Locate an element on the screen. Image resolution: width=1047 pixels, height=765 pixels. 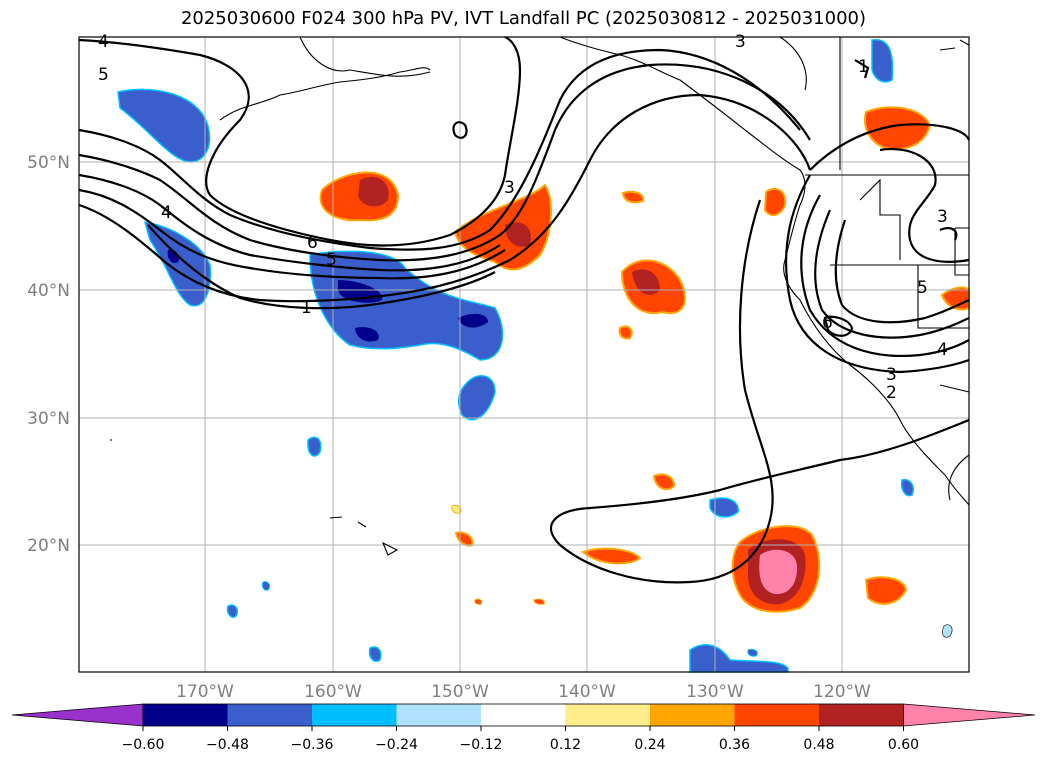
colorbar-extend-high is located at coordinates (969, 715).